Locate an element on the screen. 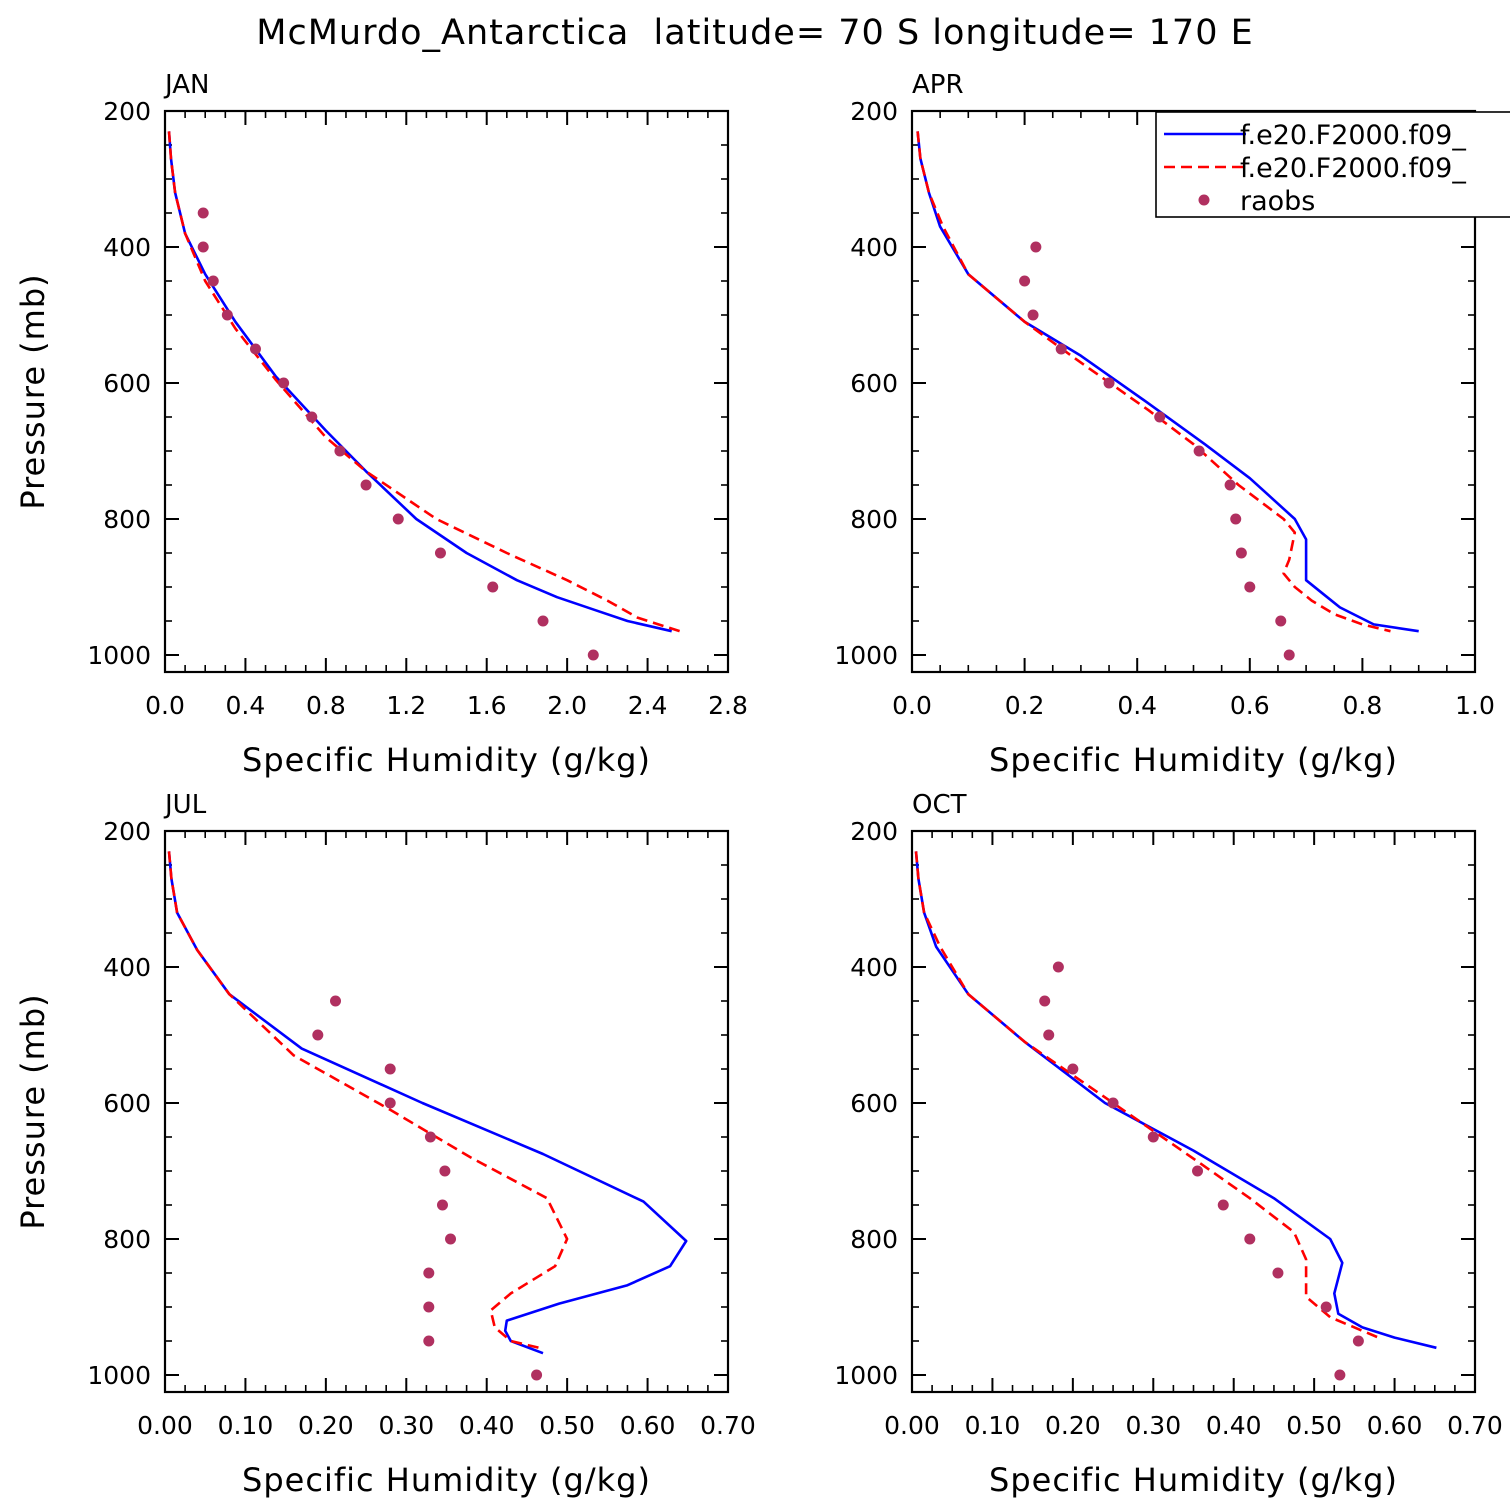 This screenshot has width=1510, height=1510. panel-label: JUL is located at coordinates (185, 805).